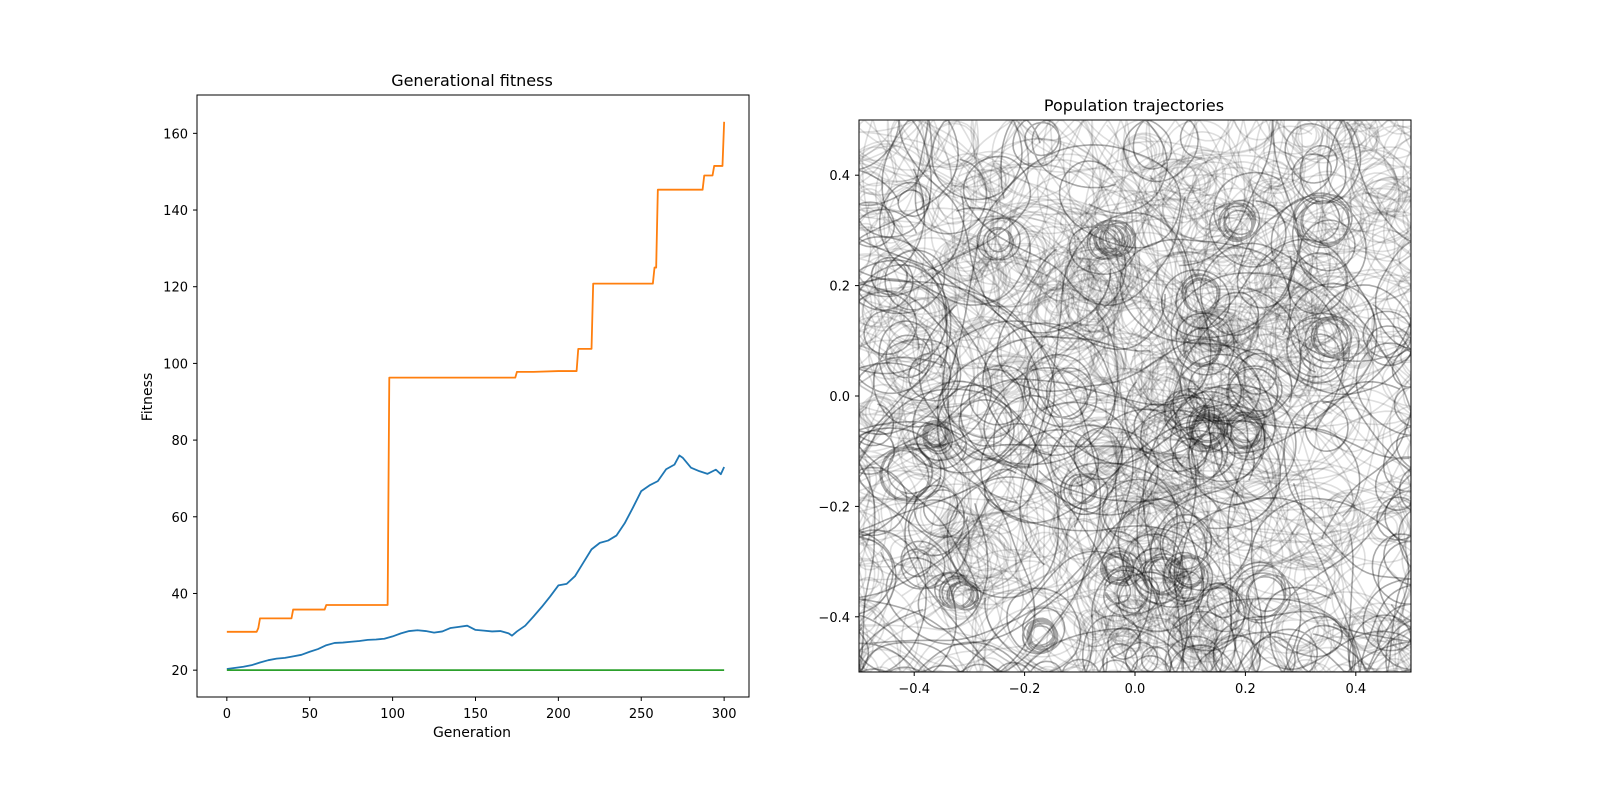 This screenshot has width=1600, height=800. Describe the element at coordinates (724, 714) in the screenshot. I see `x-tick-label: 300` at that location.